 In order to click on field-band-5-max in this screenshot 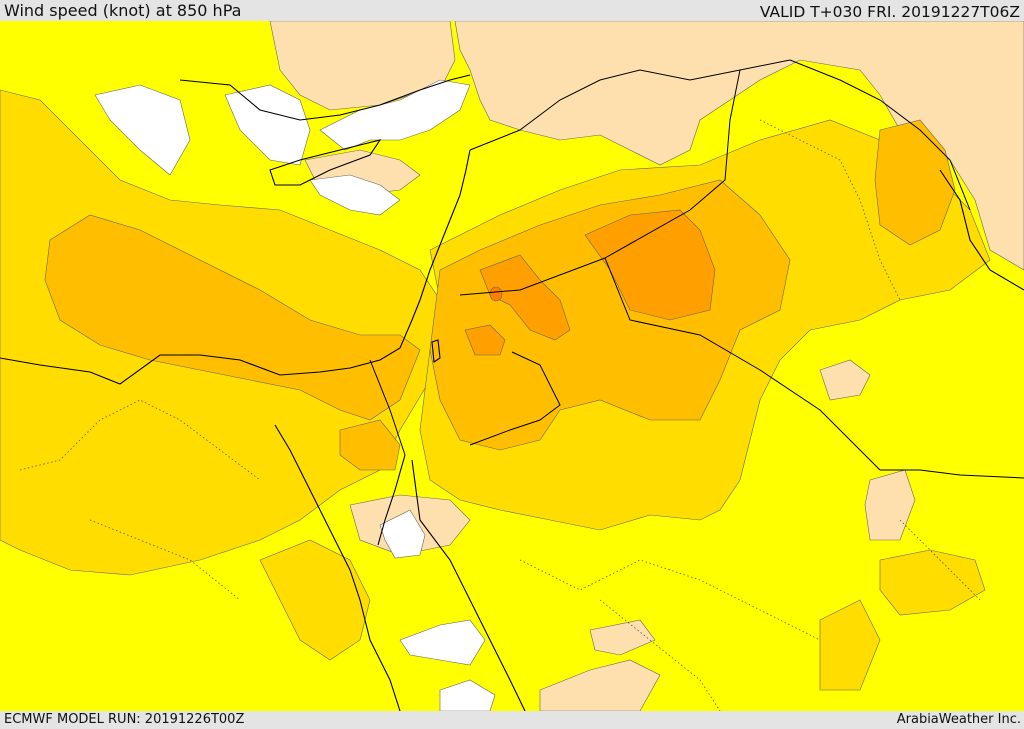, I will do `click(496, 294)`.